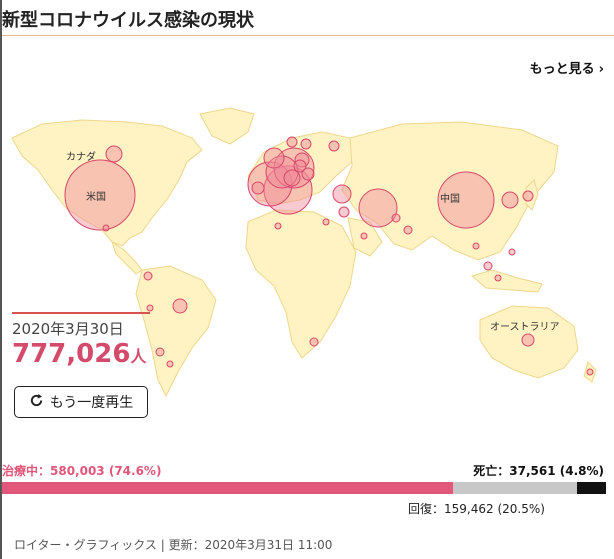  I want to click on bubble-russia, so click(334, 146).